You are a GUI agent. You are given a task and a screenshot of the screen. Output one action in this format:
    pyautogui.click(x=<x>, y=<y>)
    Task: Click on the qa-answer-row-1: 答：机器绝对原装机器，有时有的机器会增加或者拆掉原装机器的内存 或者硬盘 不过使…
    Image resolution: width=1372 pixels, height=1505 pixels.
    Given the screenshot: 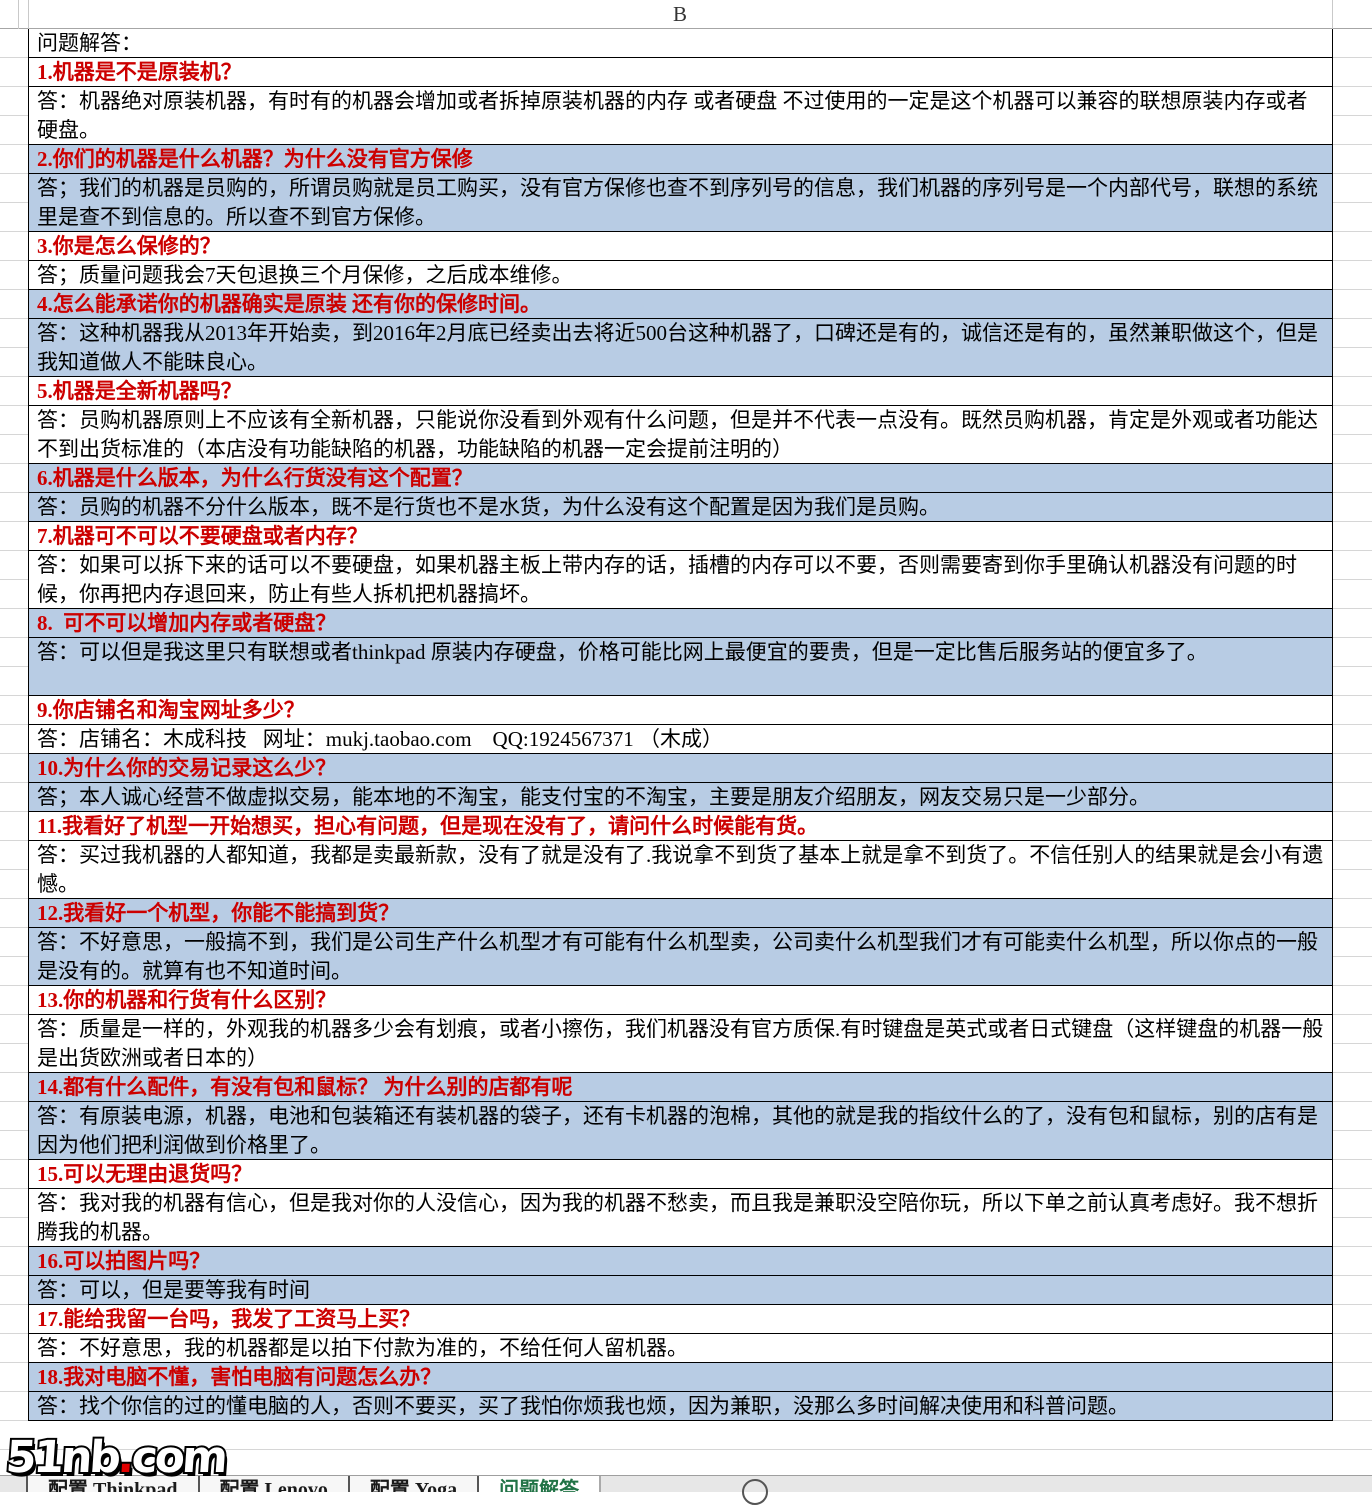 What is the action you would take?
    pyautogui.click(x=680, y=116)
    